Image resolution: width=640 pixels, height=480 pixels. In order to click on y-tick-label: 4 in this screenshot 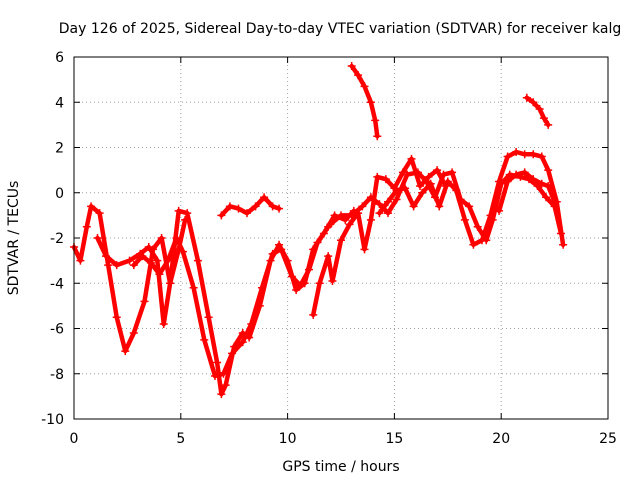, I will do `click(59, 103)`.